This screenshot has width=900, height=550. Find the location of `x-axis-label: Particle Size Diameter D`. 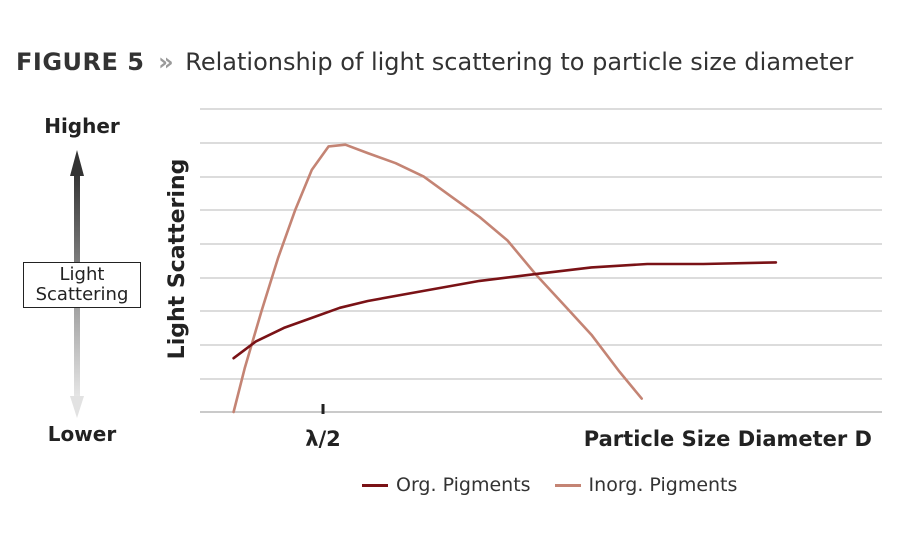

x-axis-label: Particle Size Diameter D is located at coordinates (728, 439).